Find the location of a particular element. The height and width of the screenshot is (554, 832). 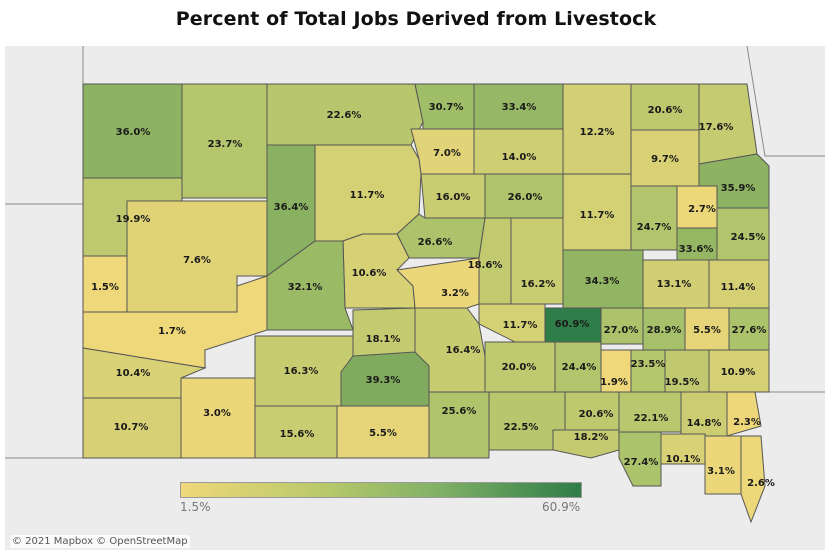

county-value-label: 26.6% is located at coordinates (435, 242).